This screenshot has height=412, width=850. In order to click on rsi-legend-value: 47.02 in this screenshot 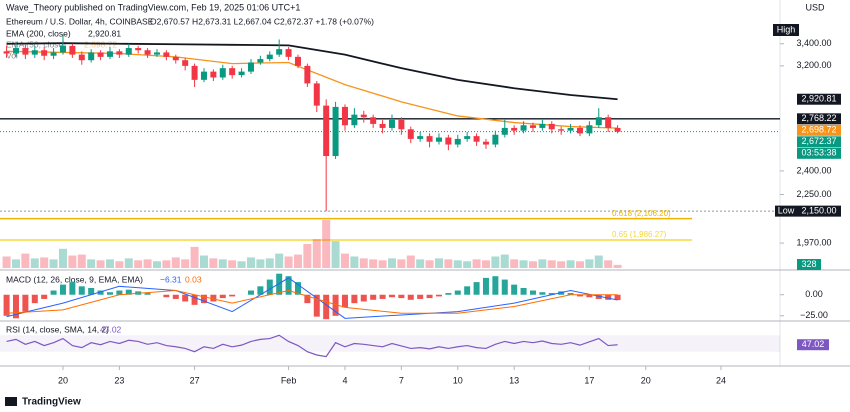, I will do `click(111, 329)`.